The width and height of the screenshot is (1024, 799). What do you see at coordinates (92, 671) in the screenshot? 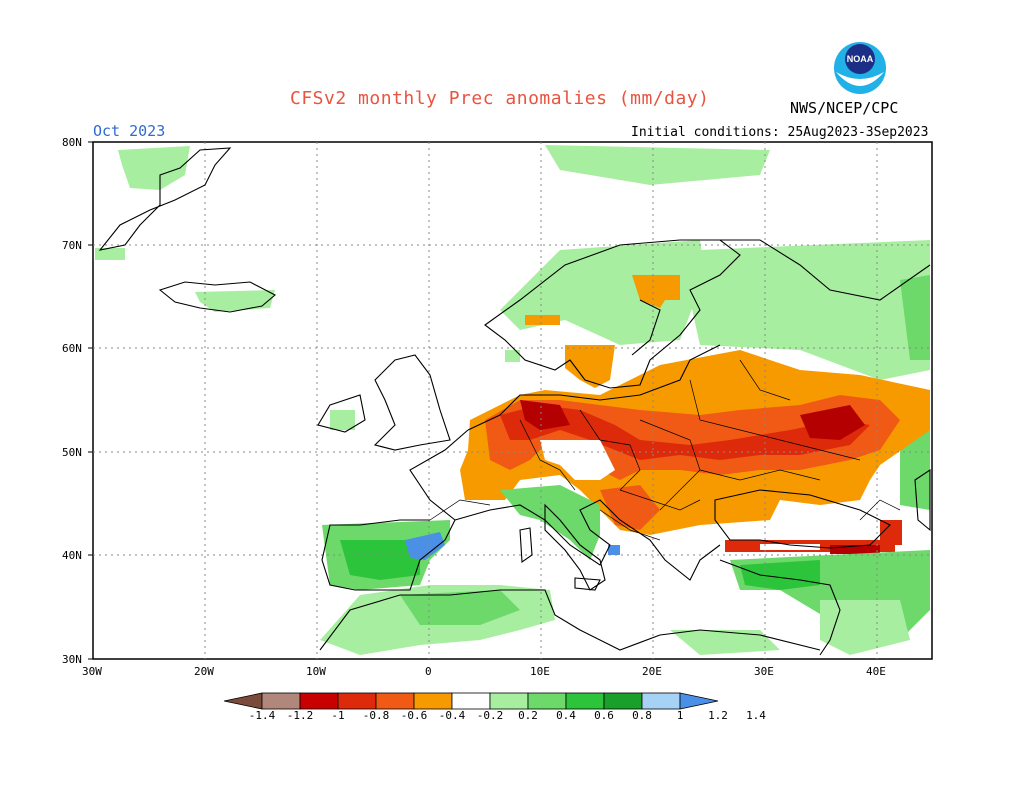
I see `lon-label: 30W` at bounding box center [92, 671].